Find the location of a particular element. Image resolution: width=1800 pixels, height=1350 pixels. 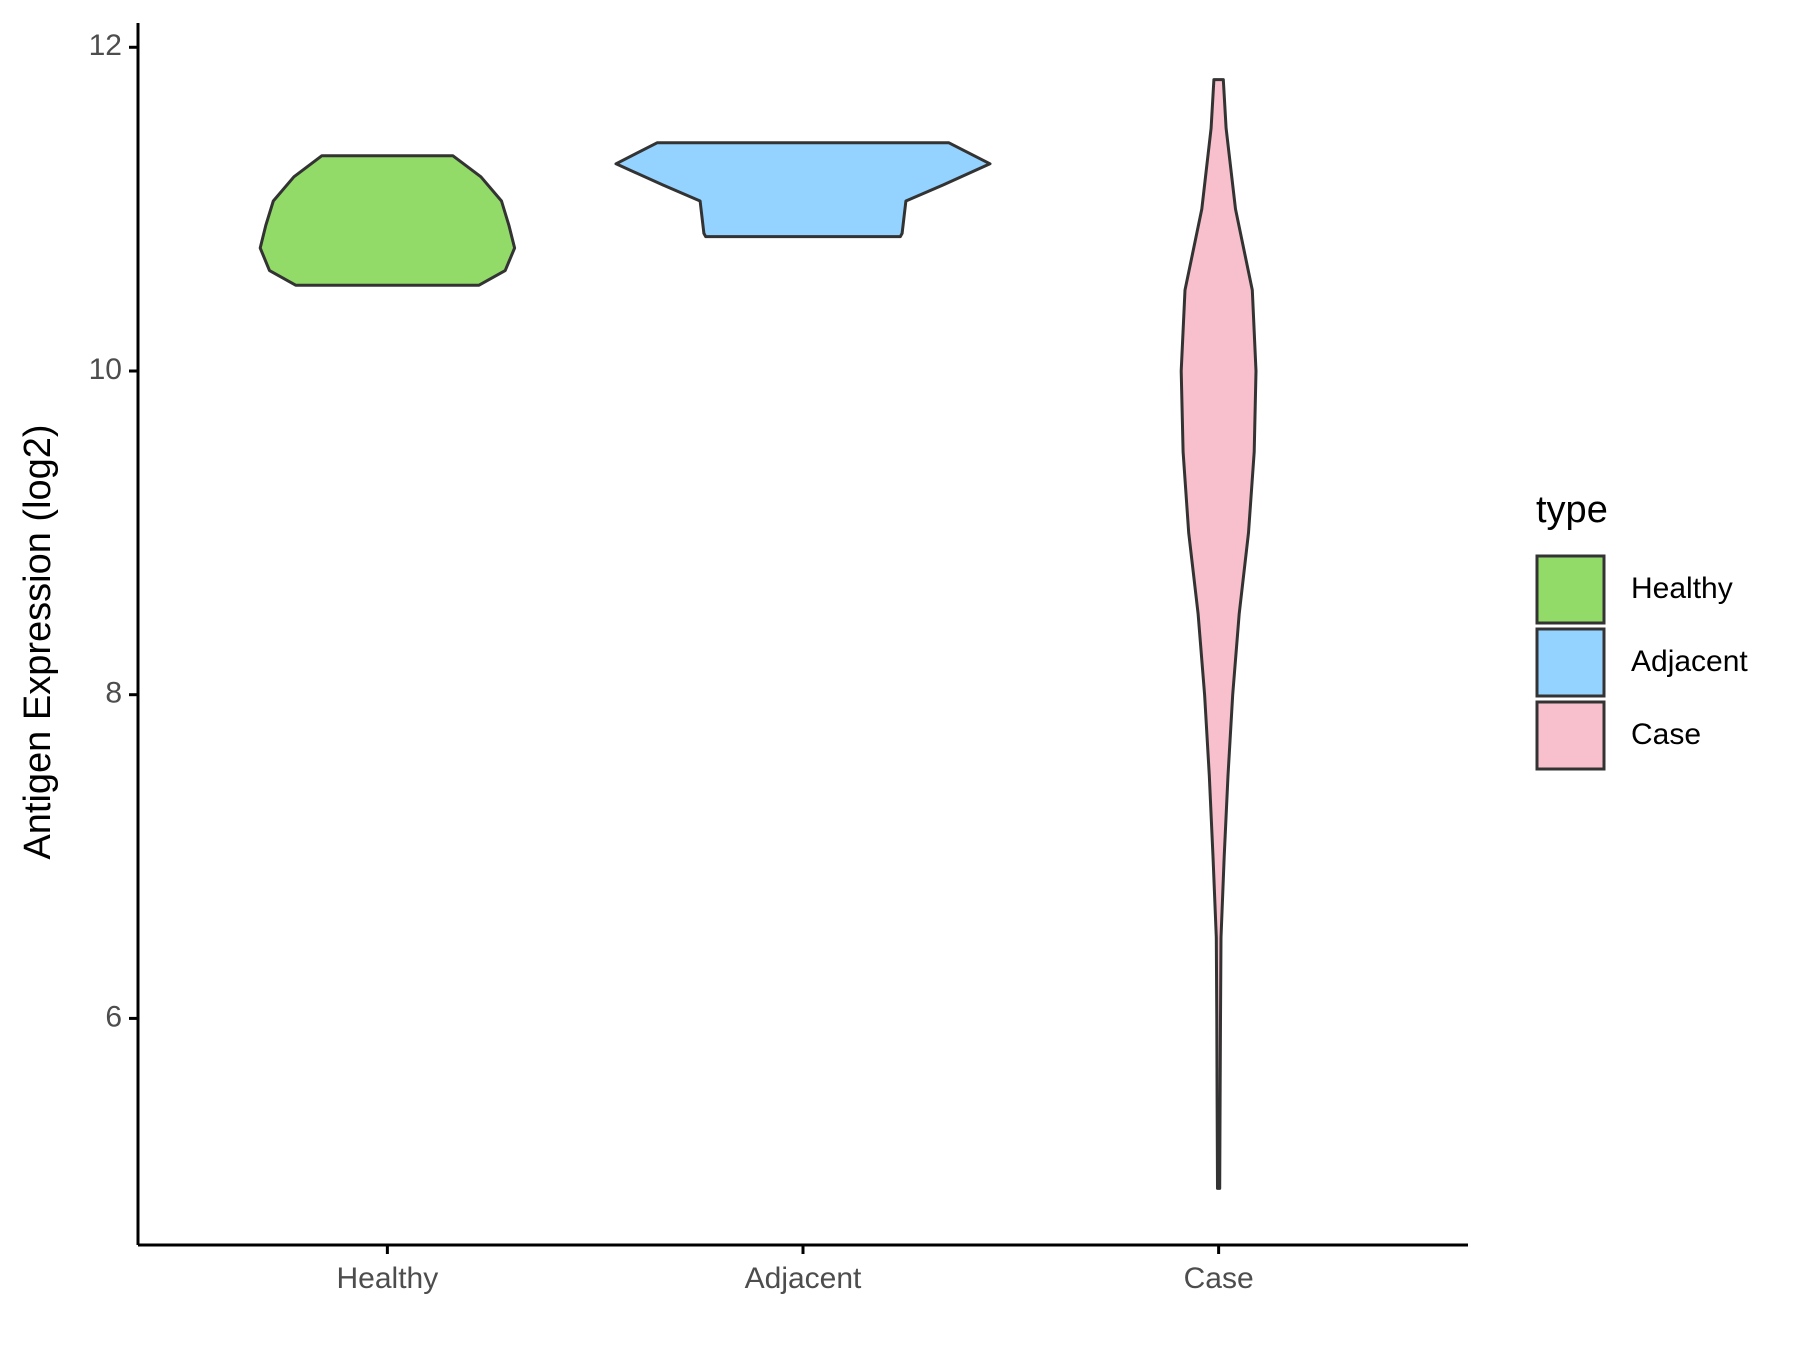

y-tick-label: 8 is located at coordinates (113, 693).